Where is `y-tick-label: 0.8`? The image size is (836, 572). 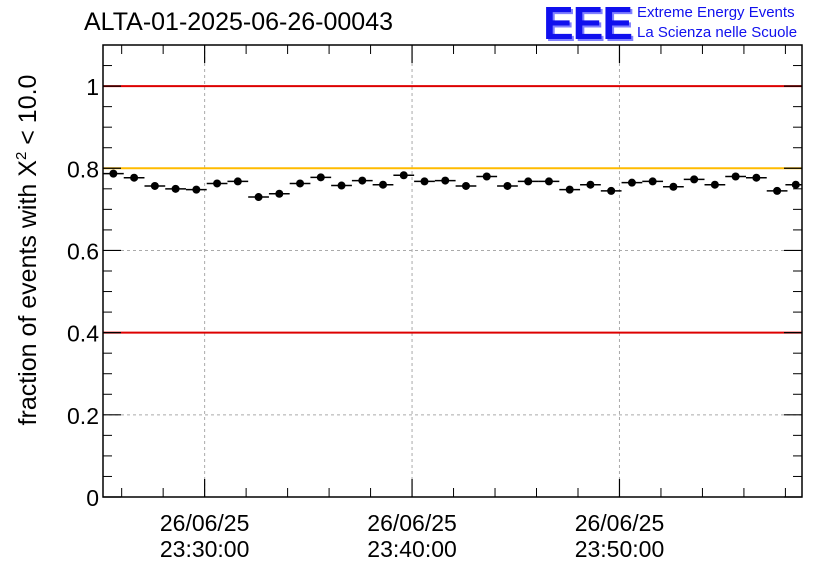
y-tick-label: 0.8 is located at coordinates (83, 169).